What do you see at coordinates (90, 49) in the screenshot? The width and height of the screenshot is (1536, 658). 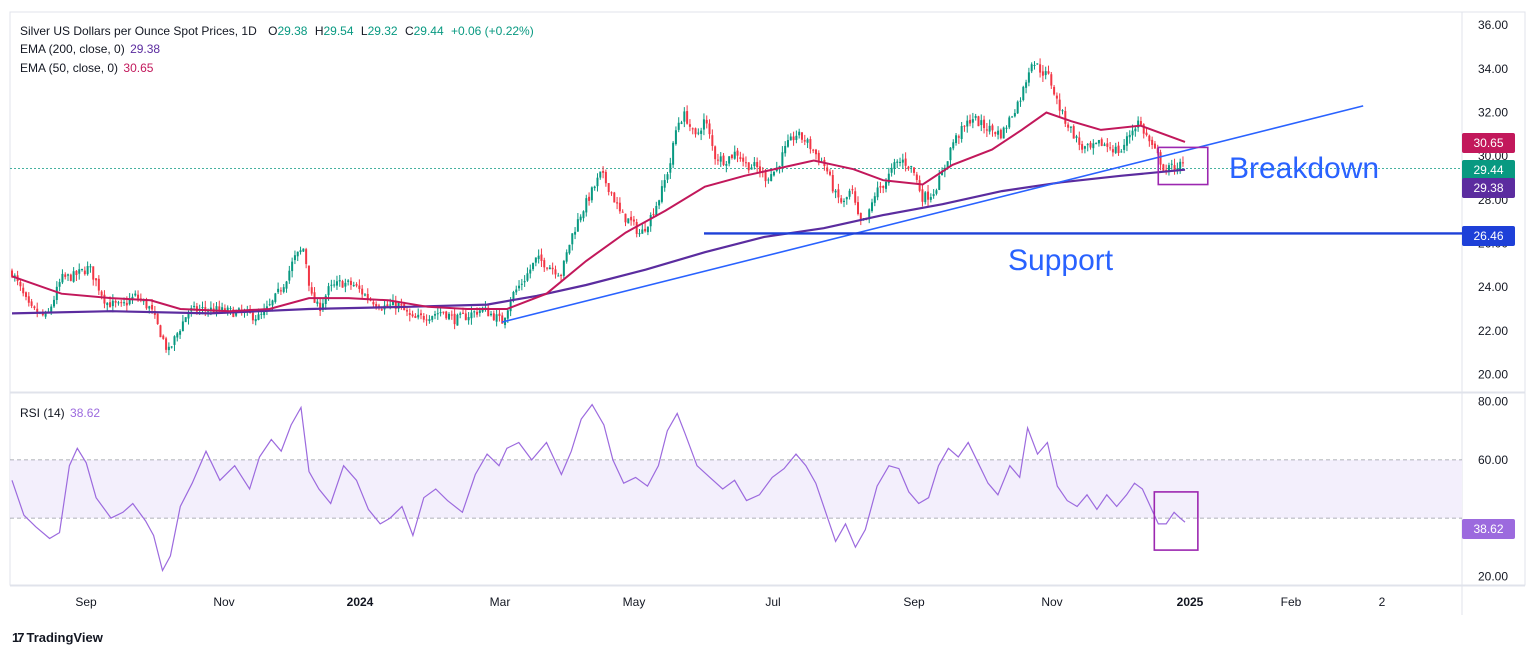 I see `ema200-legend: EMA (200, close, 0) 29.38` at bounding box center [90, 49].